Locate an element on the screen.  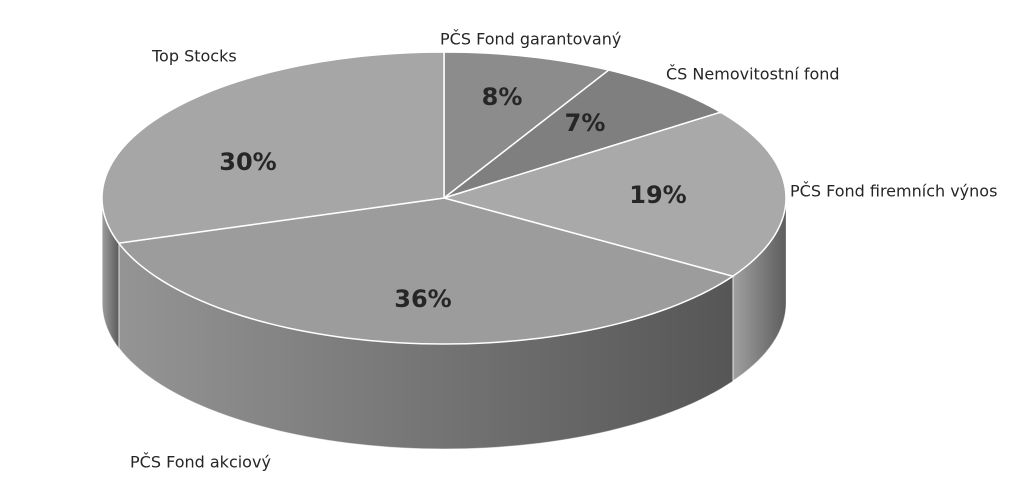
category-label: PČS Fond firemních výnos is located at coordinates (893, 191).